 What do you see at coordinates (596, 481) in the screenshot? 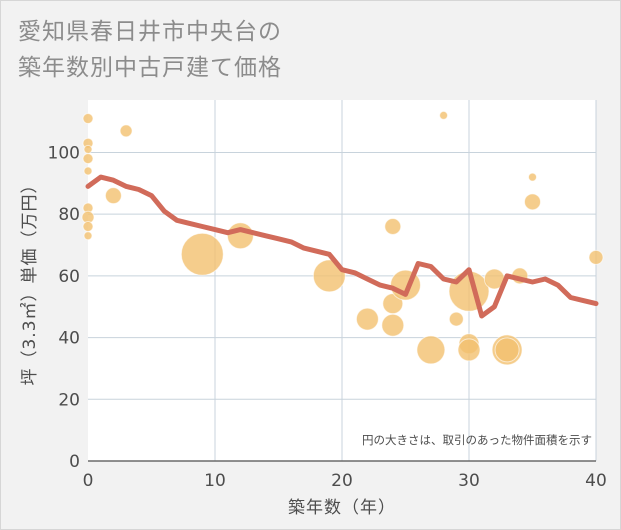
I see `x-tick-label: 40` at bounding box center [596, 481].